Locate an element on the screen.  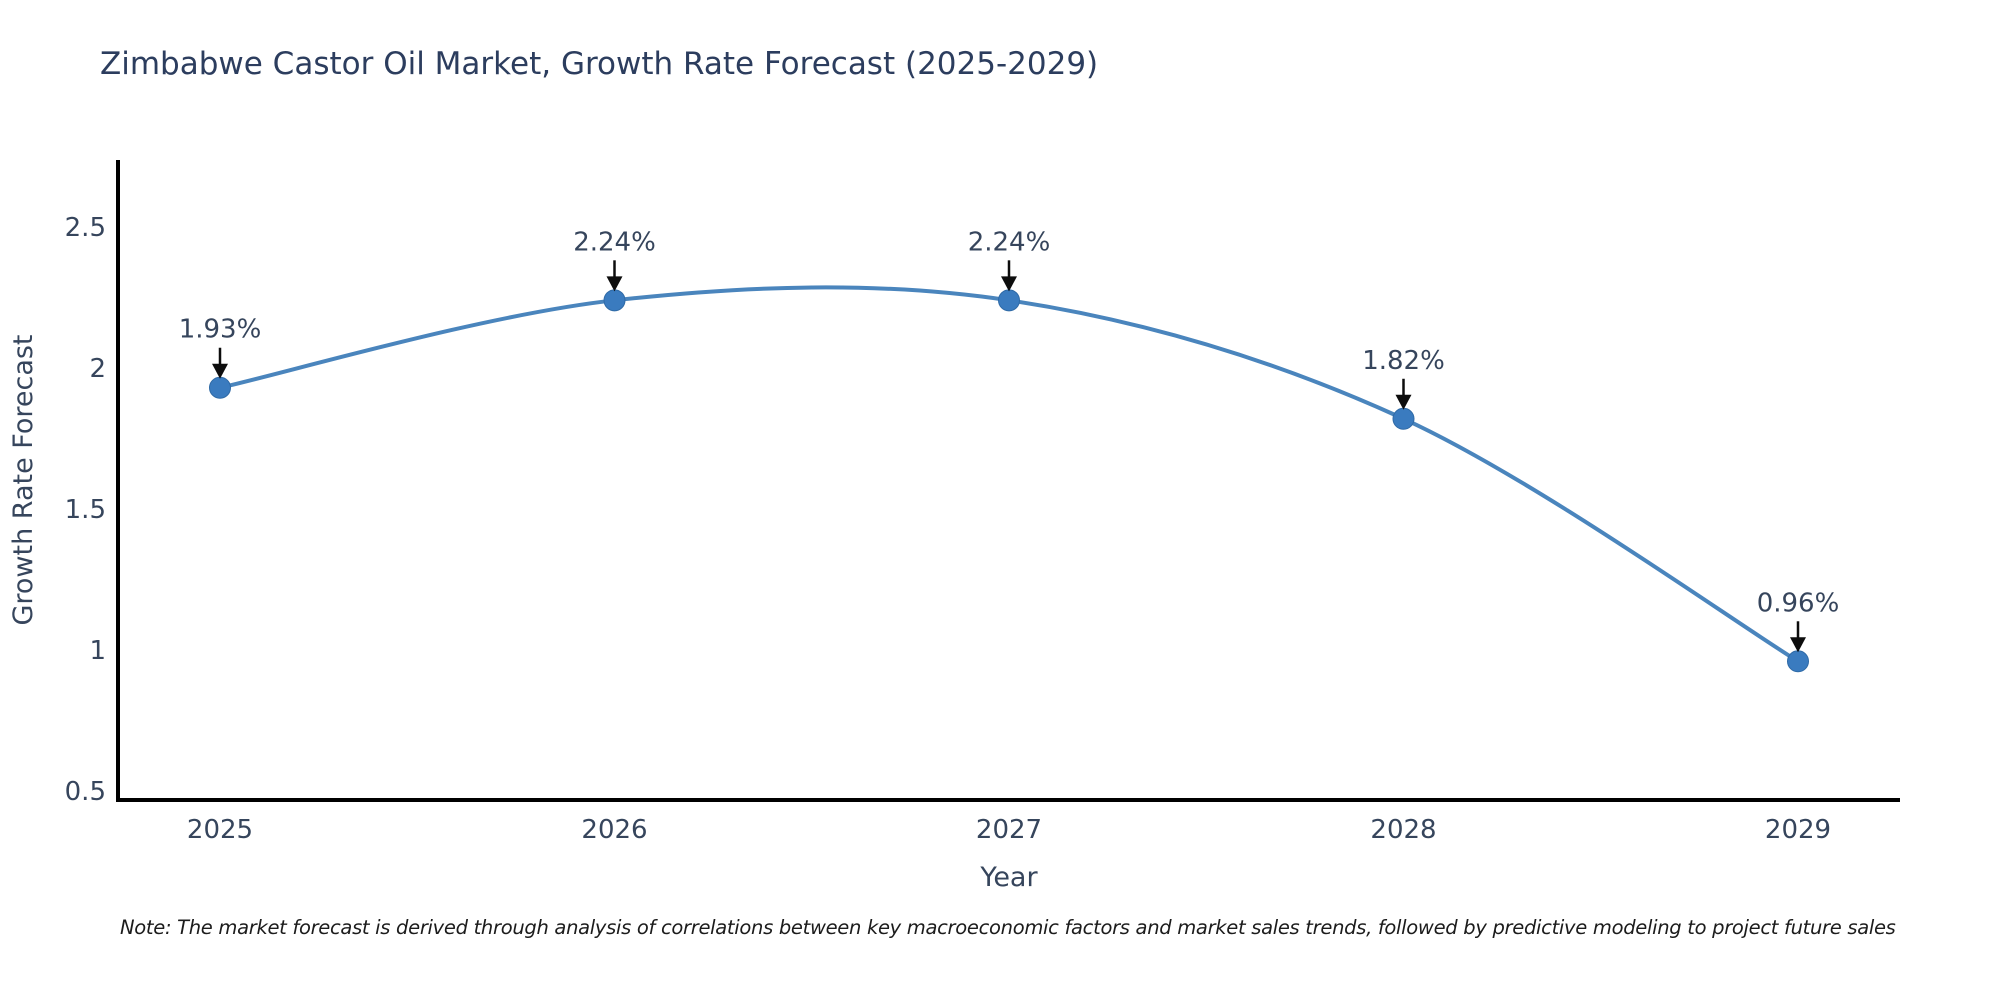
point-value-label: 1.82% is located at coordinates (1403, 361).